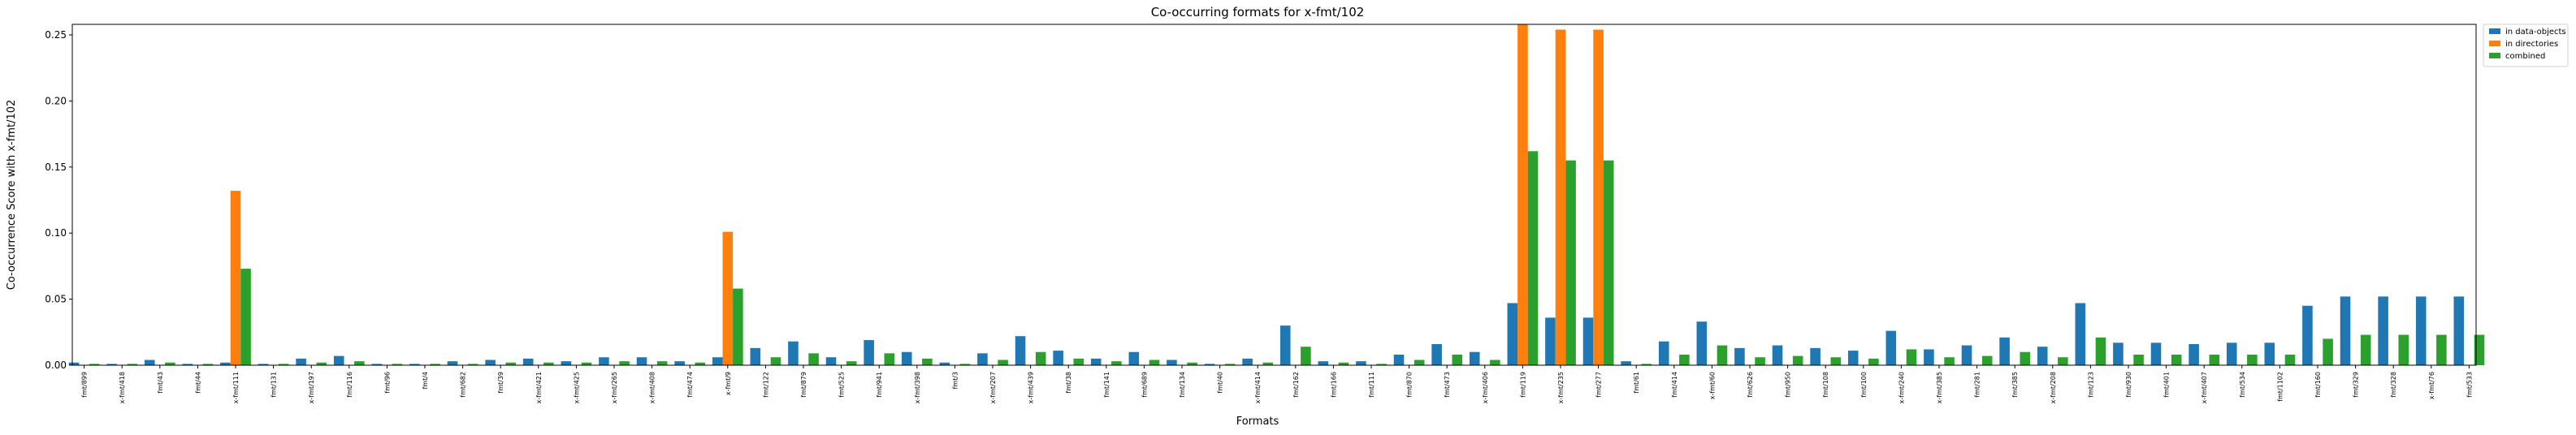  I want to click on x-tick-label: fmt/162, so click(1296, 385).